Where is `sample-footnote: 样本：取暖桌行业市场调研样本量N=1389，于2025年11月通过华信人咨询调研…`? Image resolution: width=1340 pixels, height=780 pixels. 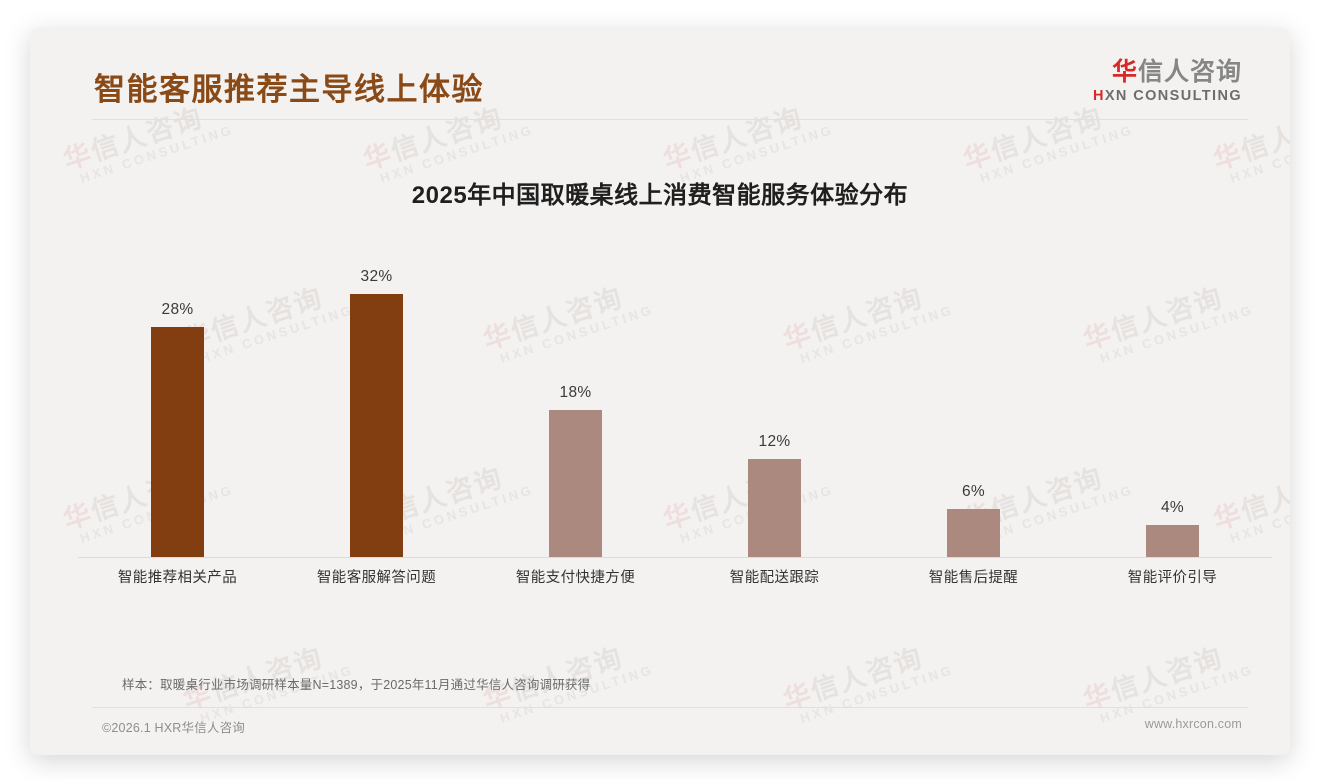
sample-footnote: 样本：取暖桌行业市场调研样本量N=1389，于2025年11月通过华信人咨询调研… is located at coordinates (356, 685).